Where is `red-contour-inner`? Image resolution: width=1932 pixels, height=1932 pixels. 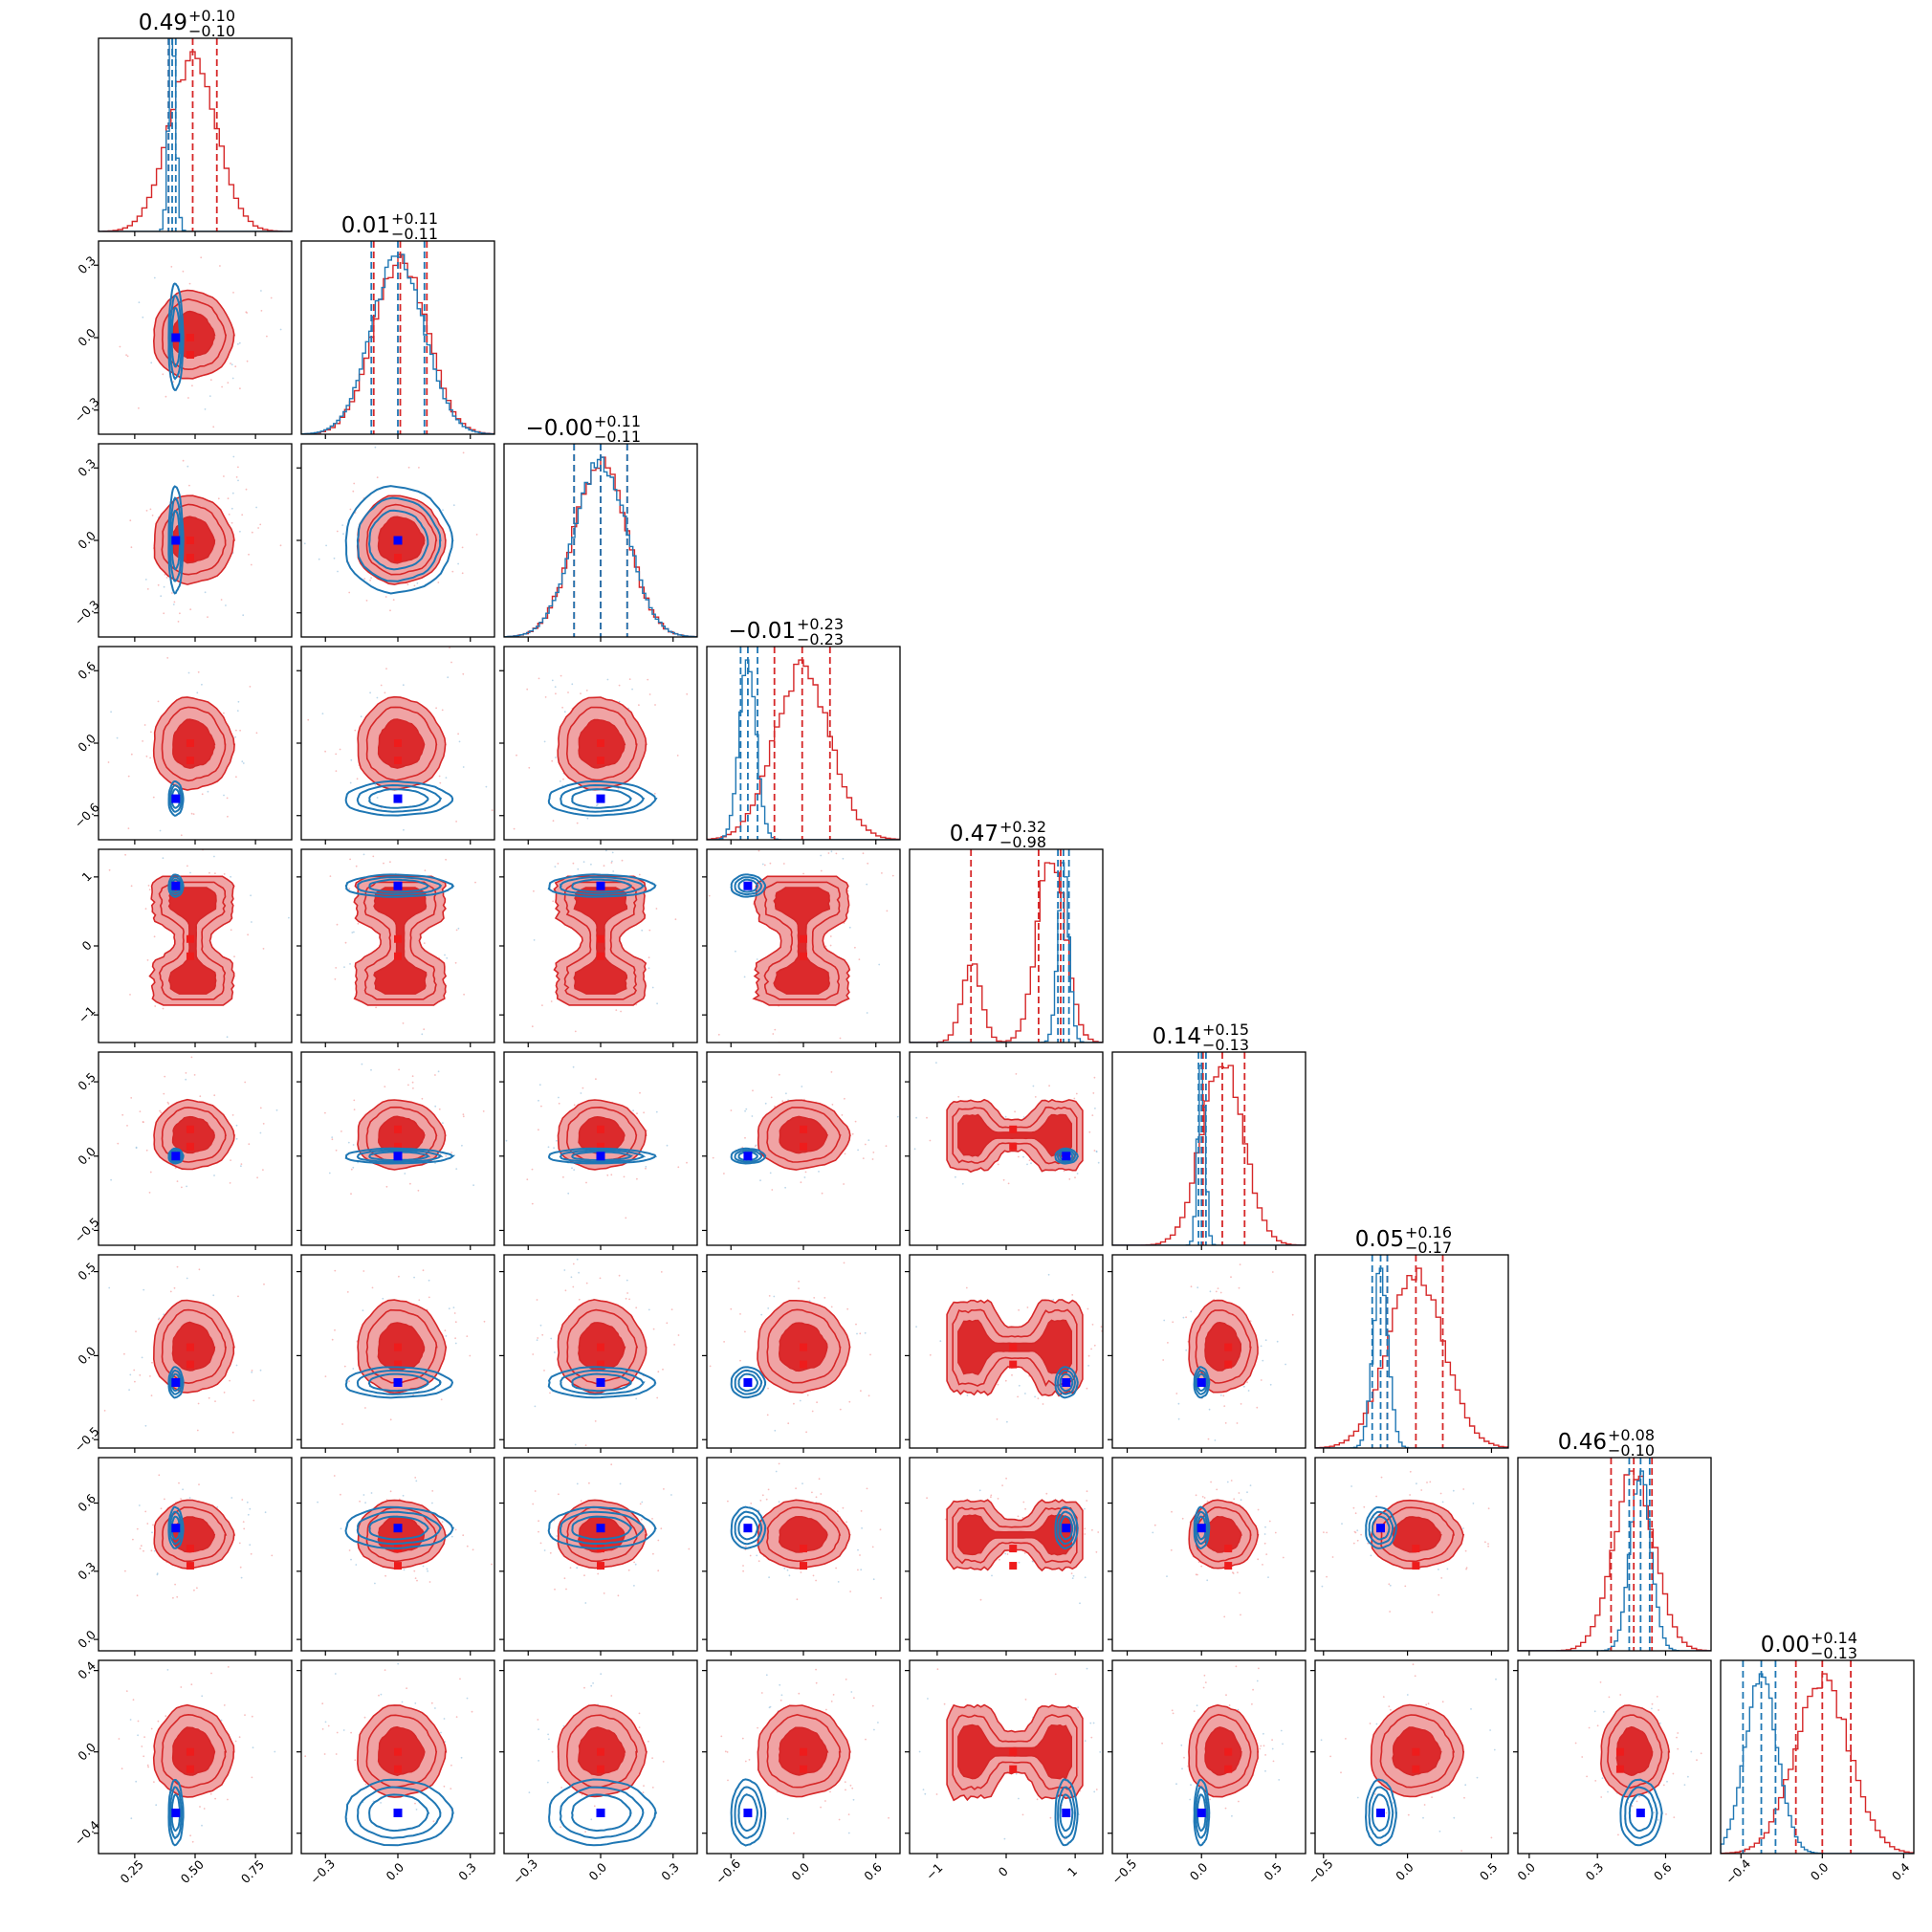
red-contour-inner is located at coordinates (803, 1534).